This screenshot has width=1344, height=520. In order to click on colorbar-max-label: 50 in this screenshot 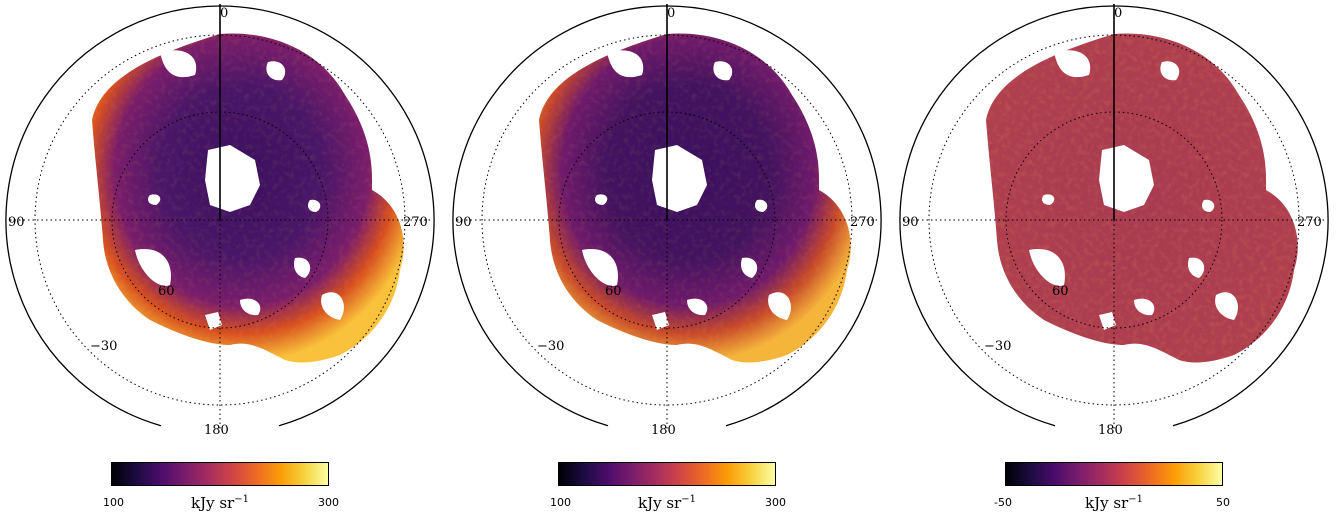, I will do `click(1223, 502)`.